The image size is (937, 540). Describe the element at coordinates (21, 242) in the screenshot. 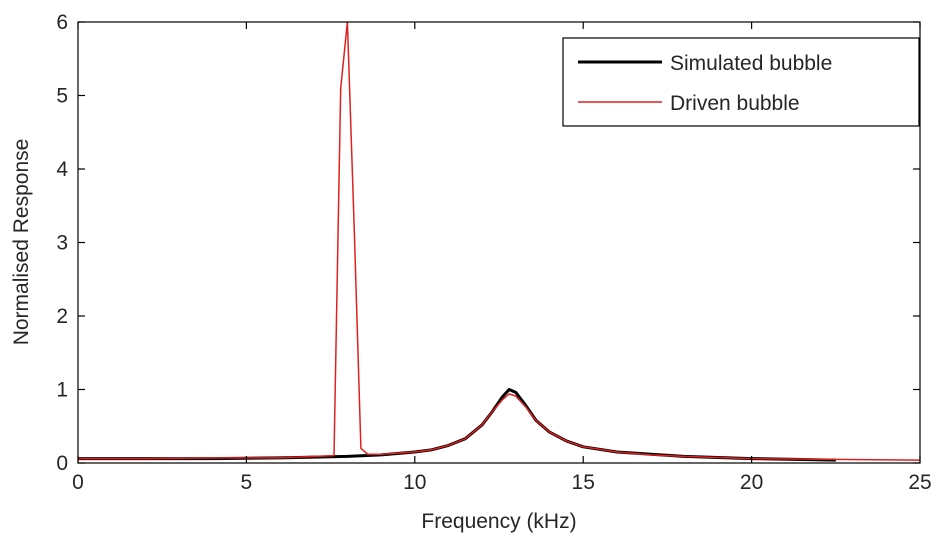

I see `y-axis-label: Normalised Response` at that location.